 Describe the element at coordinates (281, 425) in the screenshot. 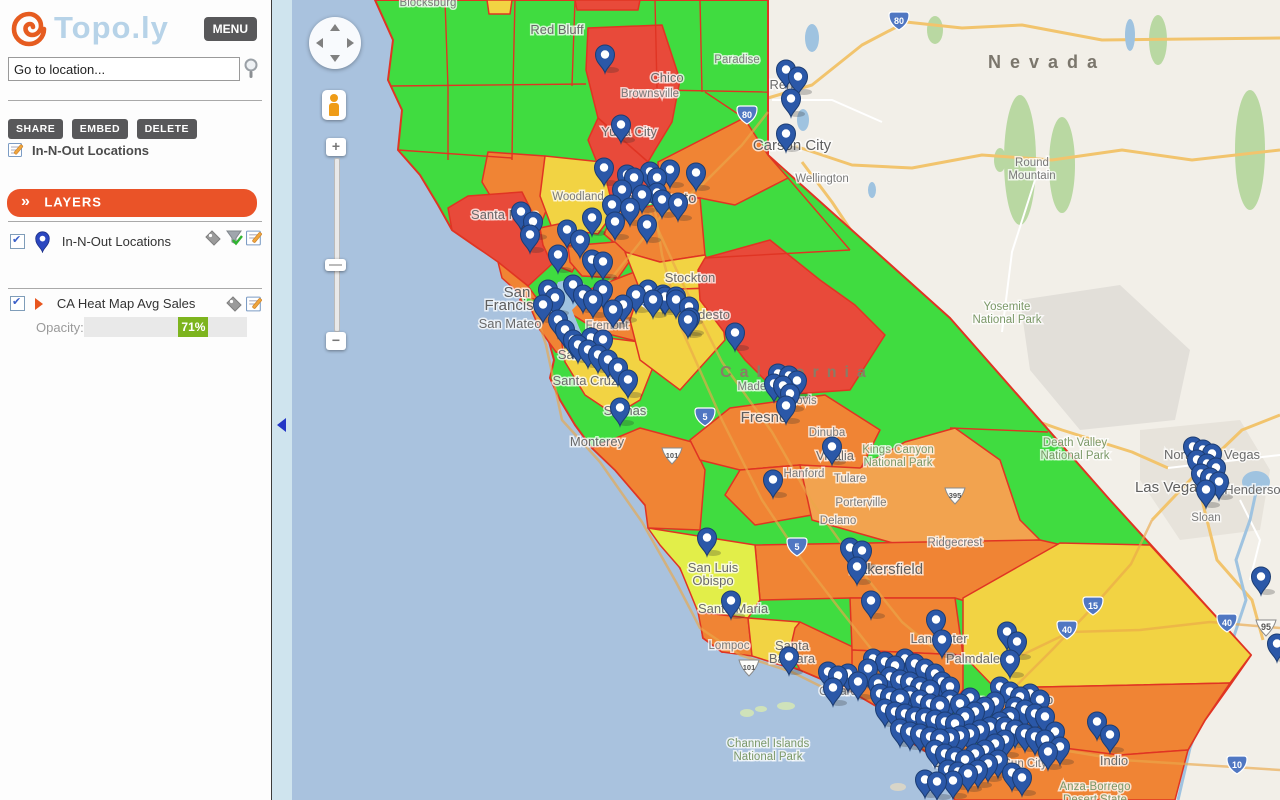

I see `collapse-arrow-icon` at that location.